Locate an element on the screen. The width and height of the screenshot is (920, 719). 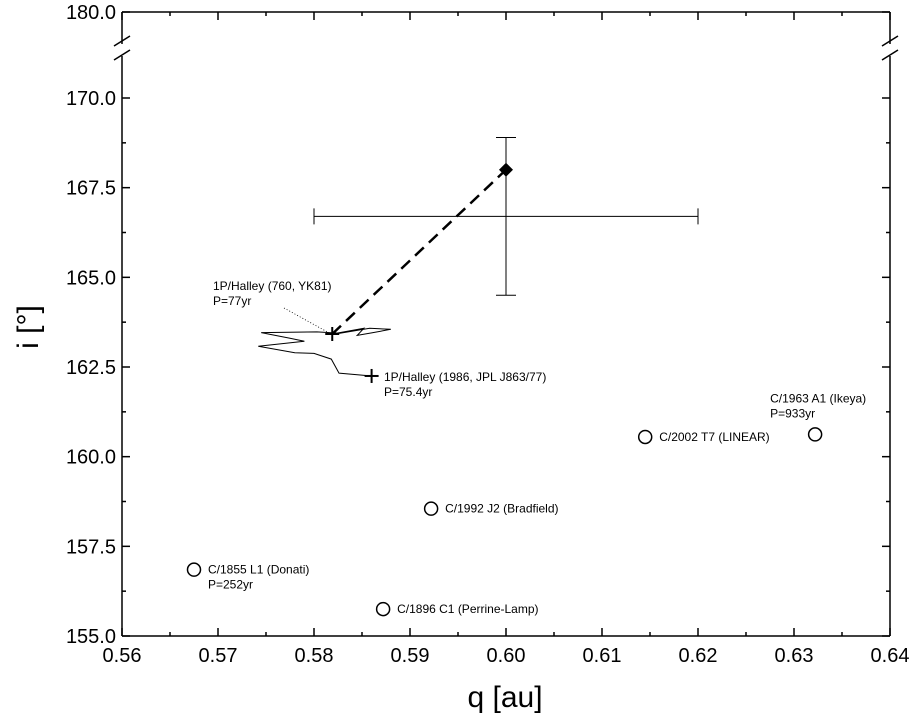
y-tick-label: 162.5 is located at coordinates (91, 368).